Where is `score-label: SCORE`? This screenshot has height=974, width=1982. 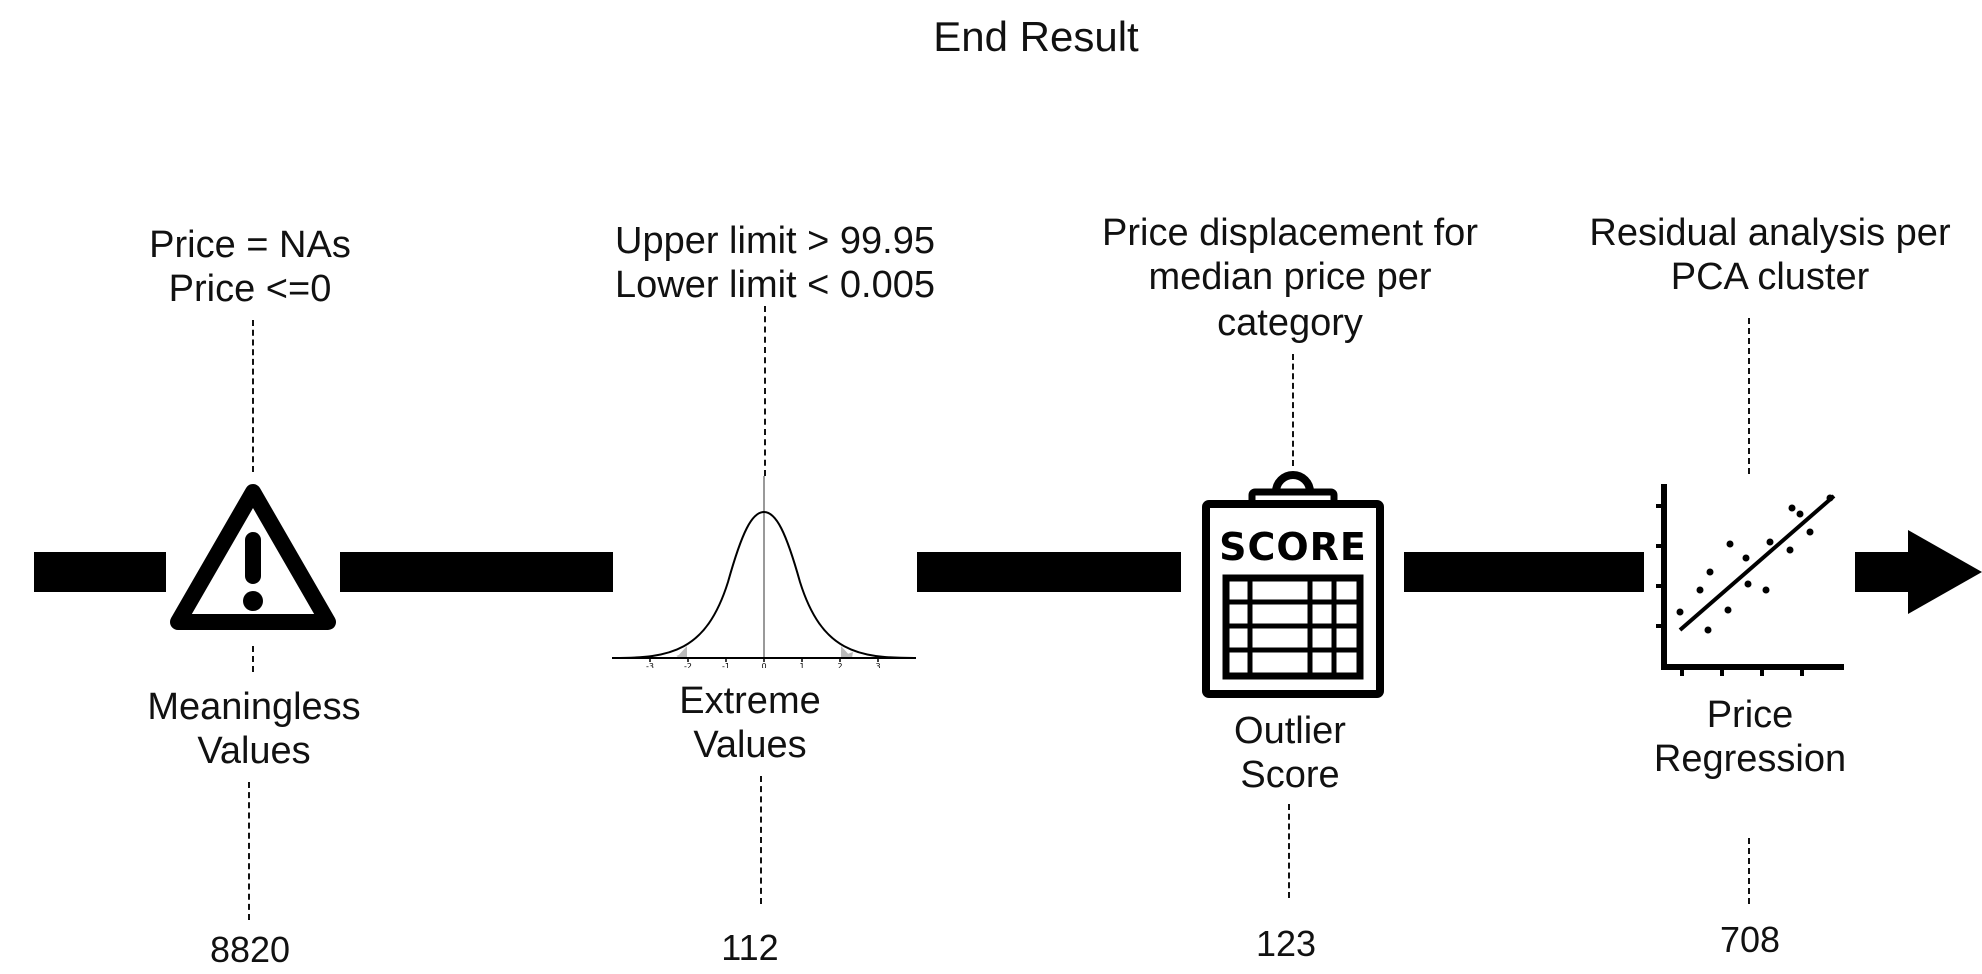
score-label: SCORE is located at coordinates (1293, 547).